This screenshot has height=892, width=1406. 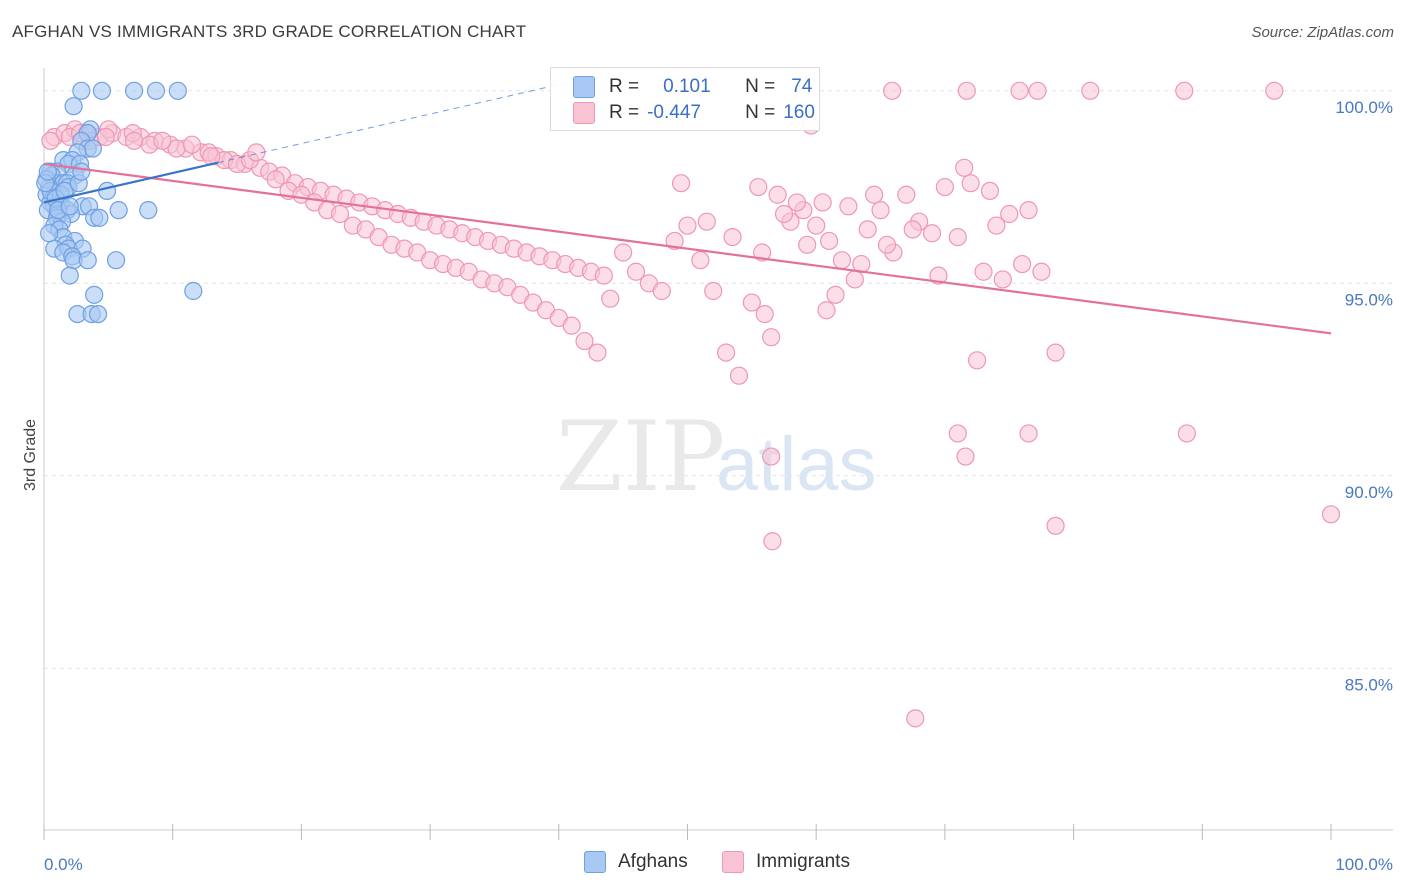 I want to click on y-axis-title: 3rd Grade, so click(x=30, y=455).